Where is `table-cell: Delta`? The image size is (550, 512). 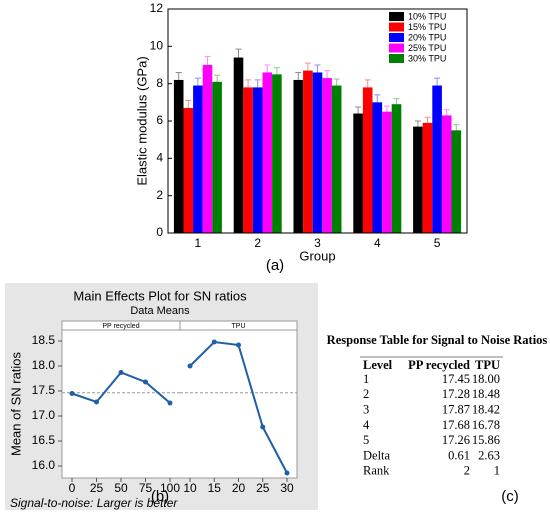 table-cell: Delta is located at coordinates (377, 455).